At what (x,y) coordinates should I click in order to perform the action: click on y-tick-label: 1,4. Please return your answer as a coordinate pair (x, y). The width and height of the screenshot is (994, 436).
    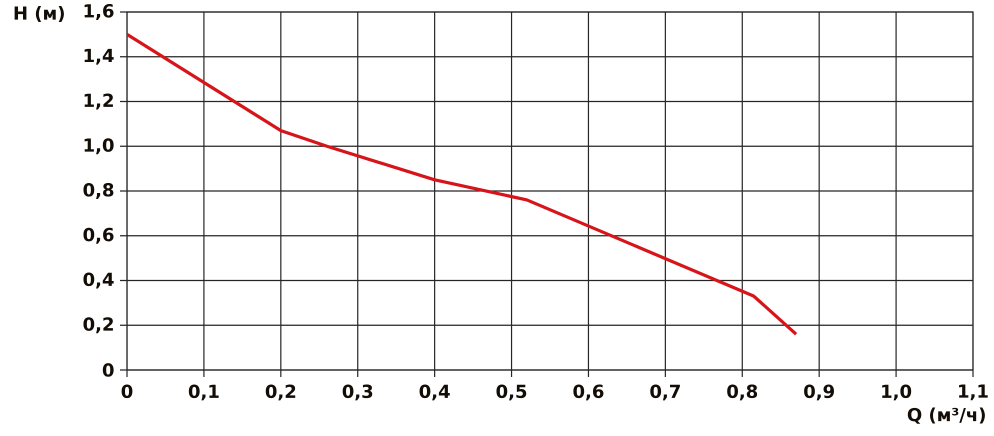
    Looking at the image, I should click on (99, 56).